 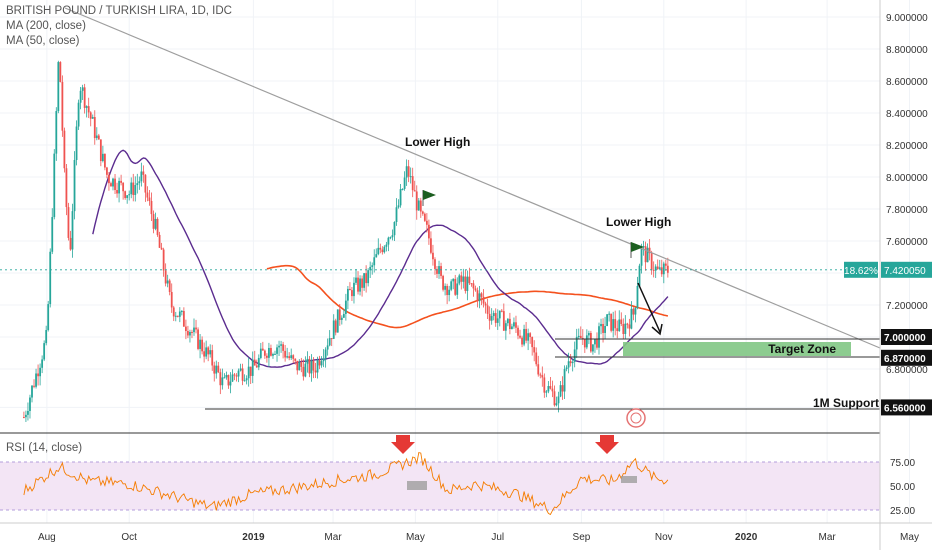 What do you see at coordinates (43, 41) in the screenshot?
I see `ma50-legend: MA (50, close)` at bounding box center [43, 41].